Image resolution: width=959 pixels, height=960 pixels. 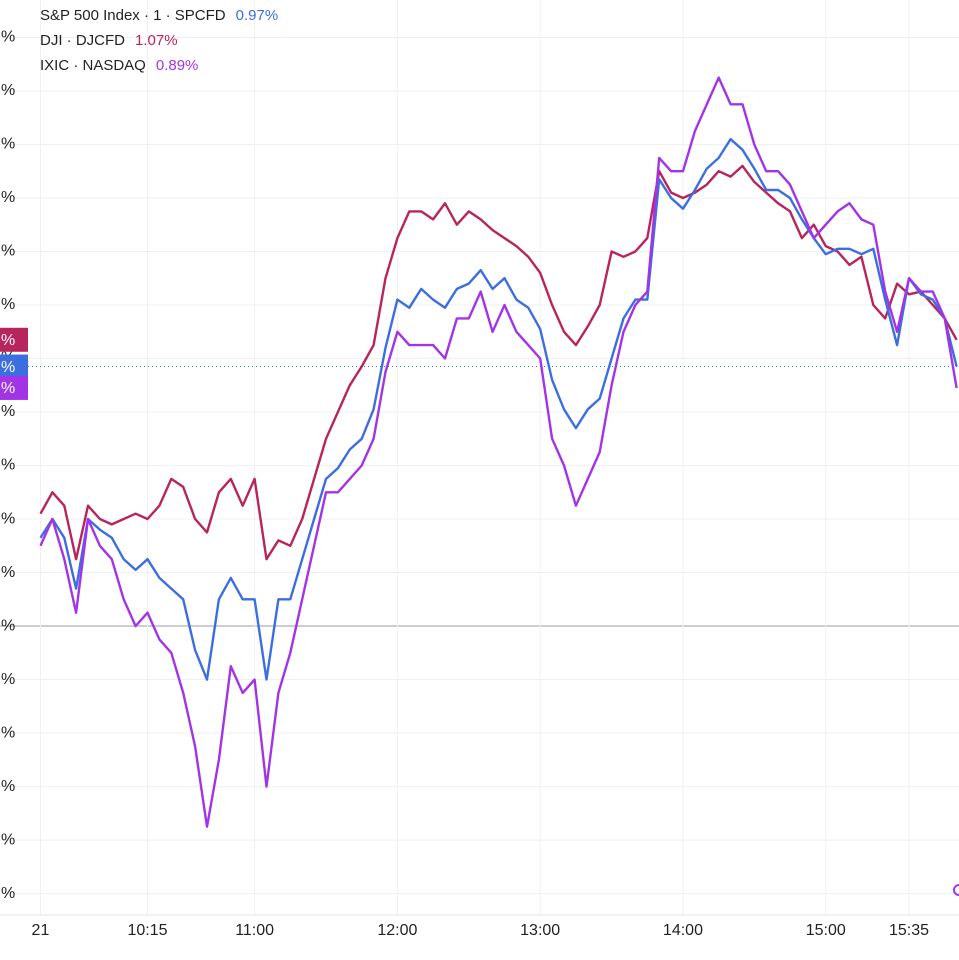 What do you see at coordinates (826, 930) in the screenshot?
I see `x-tick-label: 15:00` at bounding box center [826, 930].